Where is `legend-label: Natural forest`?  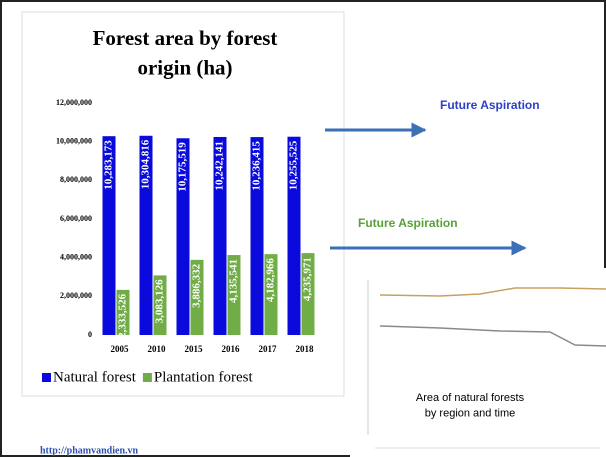
legend-label: Natural forest is located at coordinates (95, 377).